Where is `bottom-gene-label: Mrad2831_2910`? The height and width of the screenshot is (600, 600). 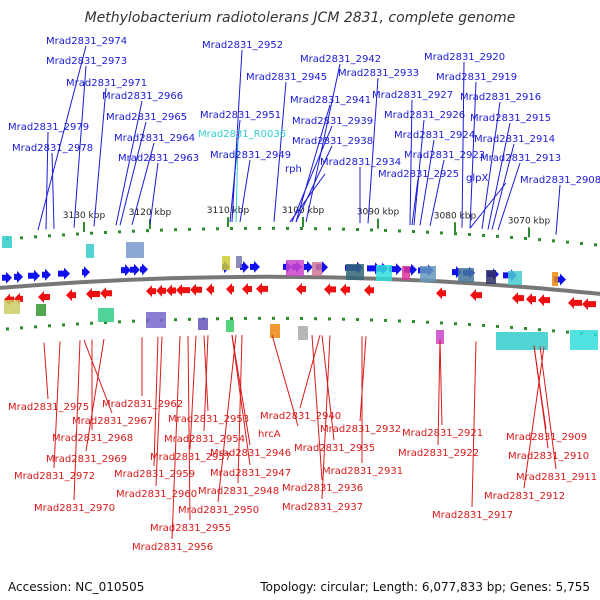 bottom-gene-label: Mrad2831_2910 is located at coordinates (548, 456).